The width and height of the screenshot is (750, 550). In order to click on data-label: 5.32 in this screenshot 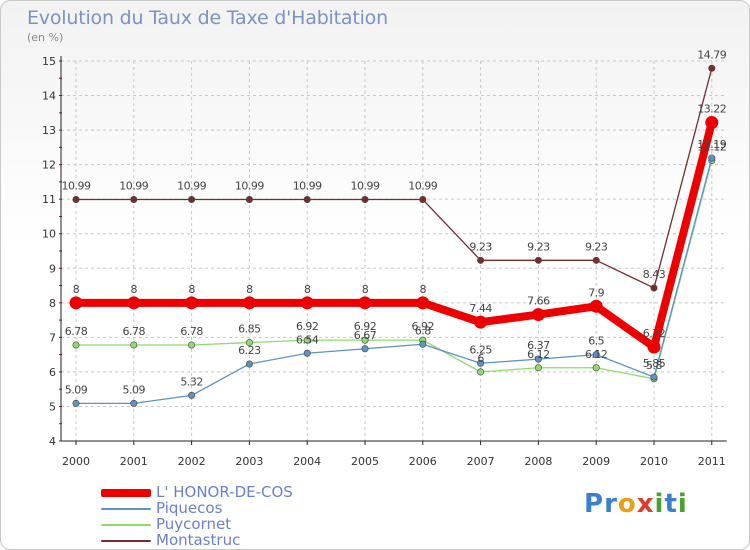, I will do `click(191, 381)`.